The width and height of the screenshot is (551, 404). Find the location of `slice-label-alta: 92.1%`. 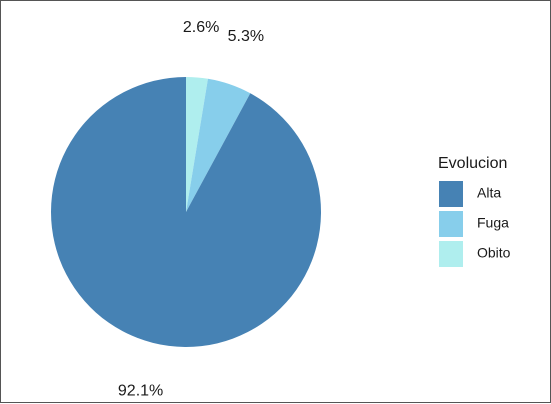

slice-label-alta: 92.1% is located at coordinates (140, 391).